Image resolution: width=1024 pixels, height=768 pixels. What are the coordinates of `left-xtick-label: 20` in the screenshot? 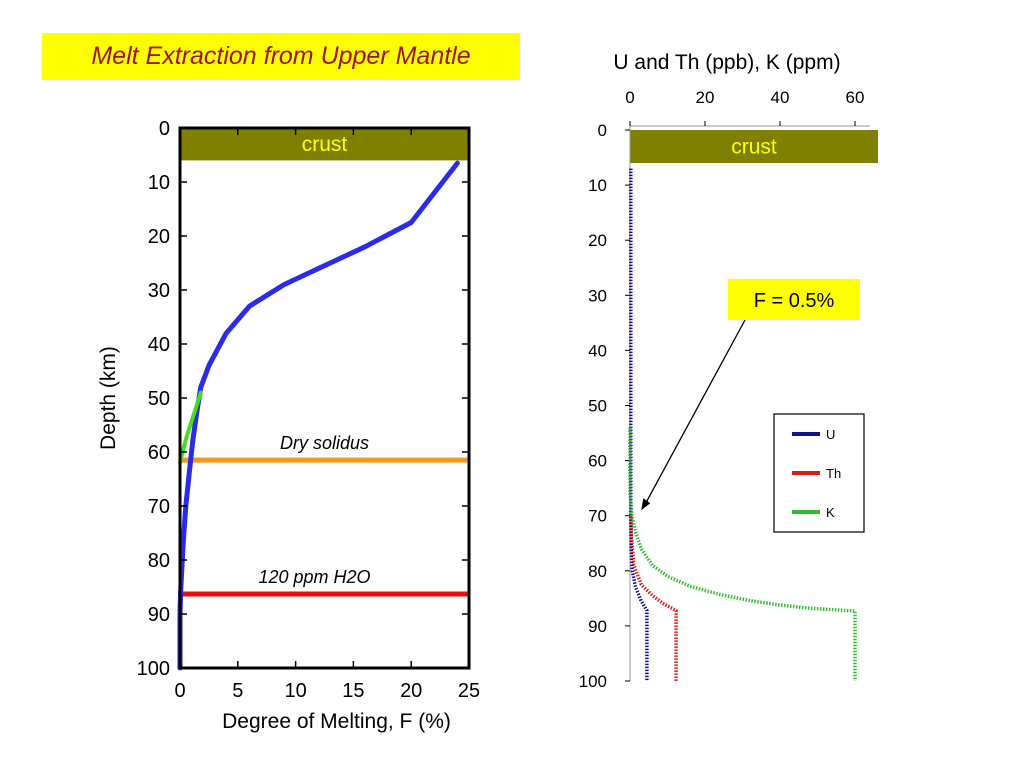 It's located at (411, 691).